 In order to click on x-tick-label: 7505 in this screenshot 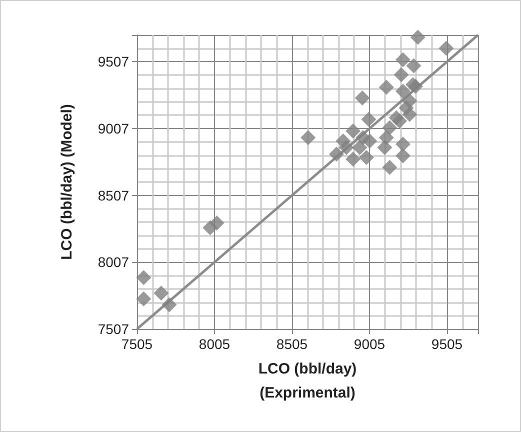, I will do `click(137, 344)`.